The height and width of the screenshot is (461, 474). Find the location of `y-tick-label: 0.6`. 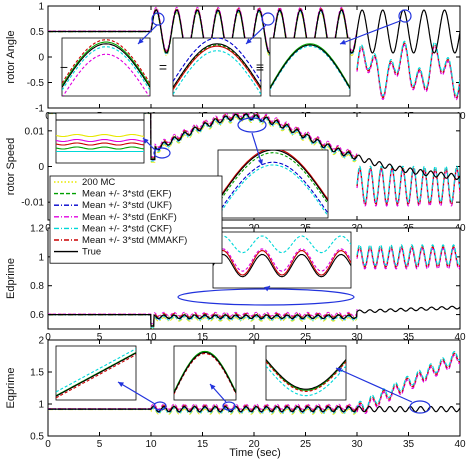

y-tick-label: 0.6 is located at coordinates (37, 315).